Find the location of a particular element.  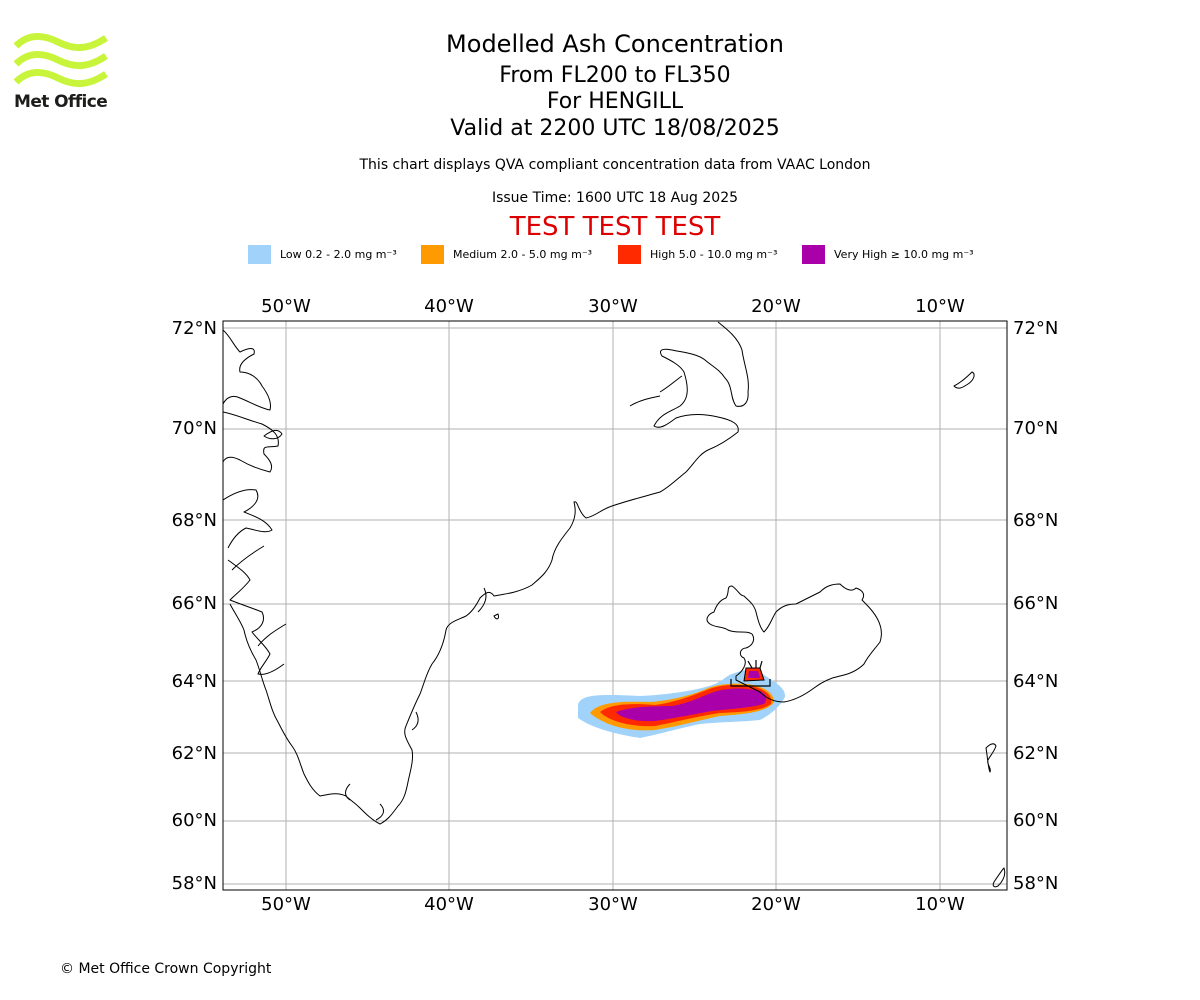

legend-label-medium: Medium 2.0 - 5.0 mg m⁻³ is located at coordinates (523, 254).